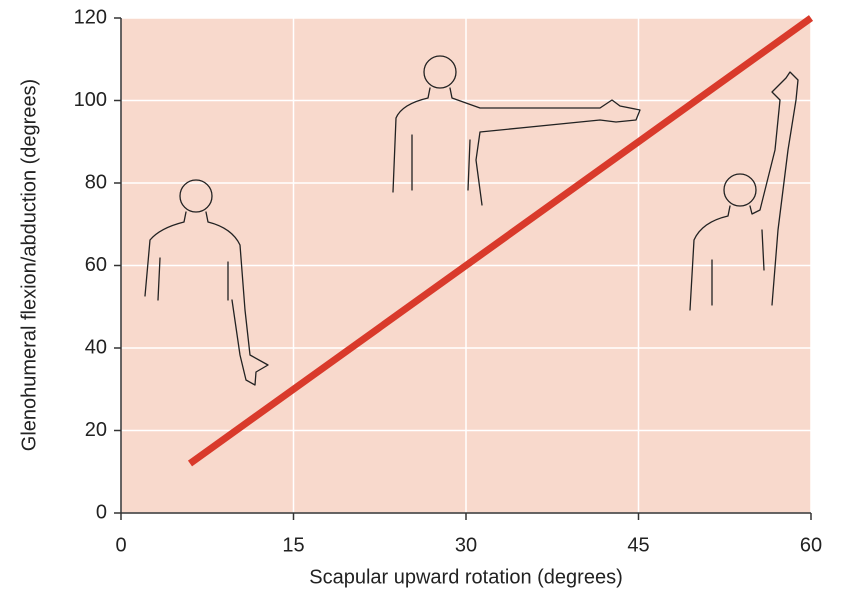  What do you see at coordinates (90, 17) in the screenshot?
I see `y-tick-label: 120` at bounding box center [90, 17].